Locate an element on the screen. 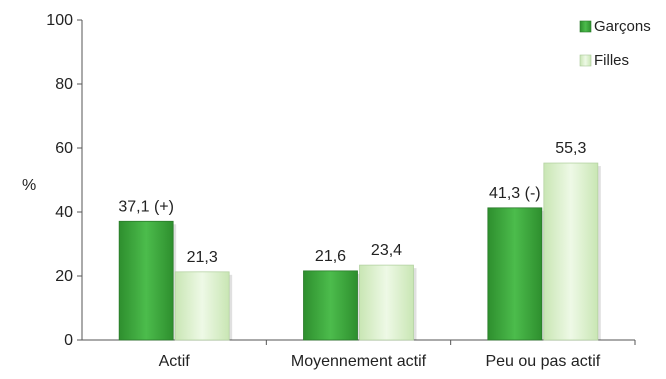  y-tick-label: 60 is located at coordinates (64, 148).